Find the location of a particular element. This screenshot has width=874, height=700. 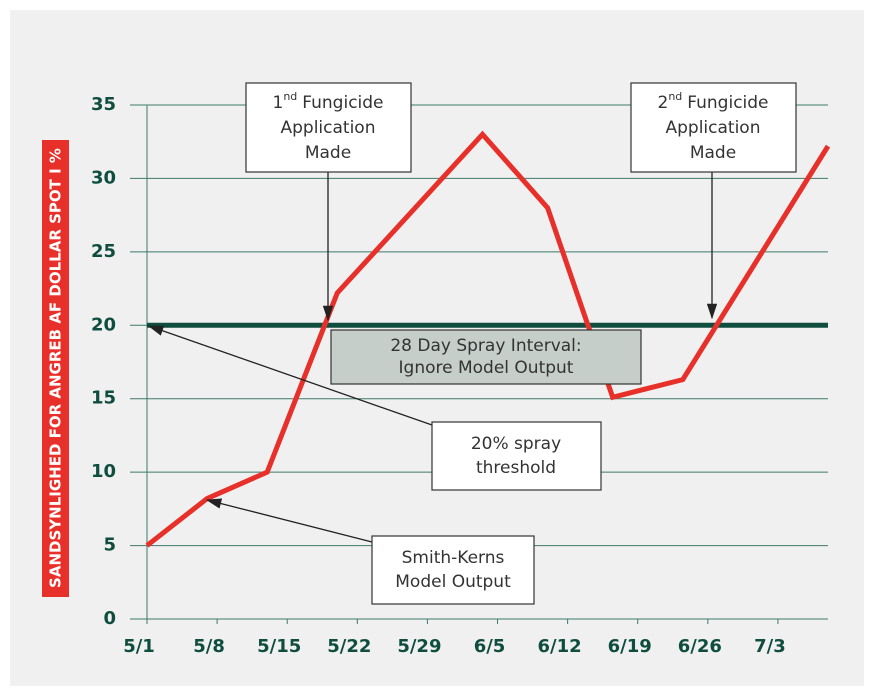

x-tick-label: 5/8 is located at coordinates (209, 646).